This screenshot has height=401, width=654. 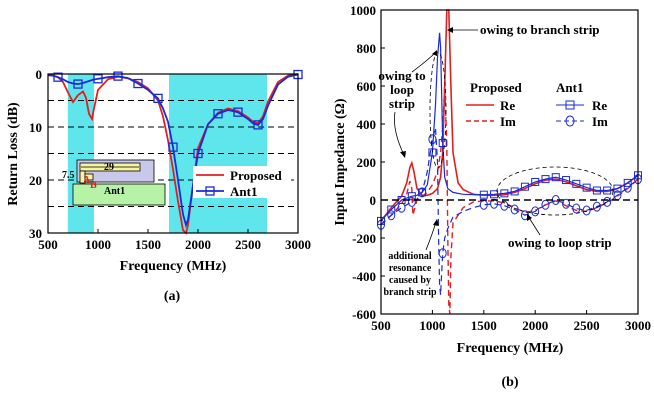 I want to click on ylabel-b: Input Impedance (Ω), so click(x=340, y=161).